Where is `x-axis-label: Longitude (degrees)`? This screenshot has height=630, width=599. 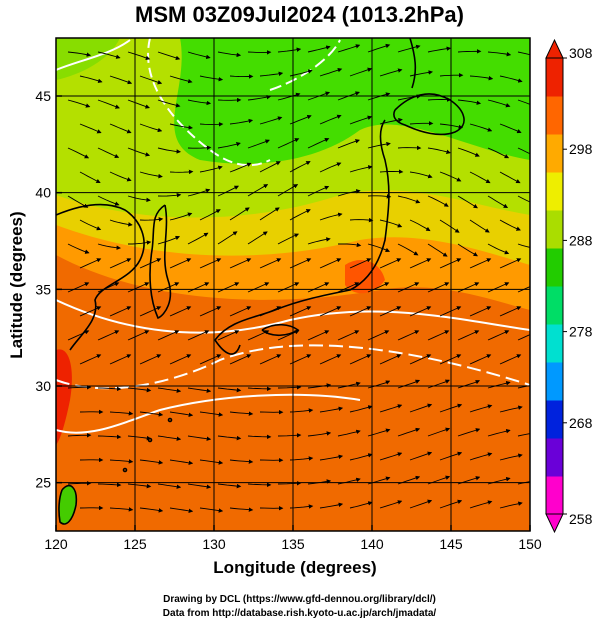 x-axis-label: Longitude (degrees) is located at coordinates (295, 568).